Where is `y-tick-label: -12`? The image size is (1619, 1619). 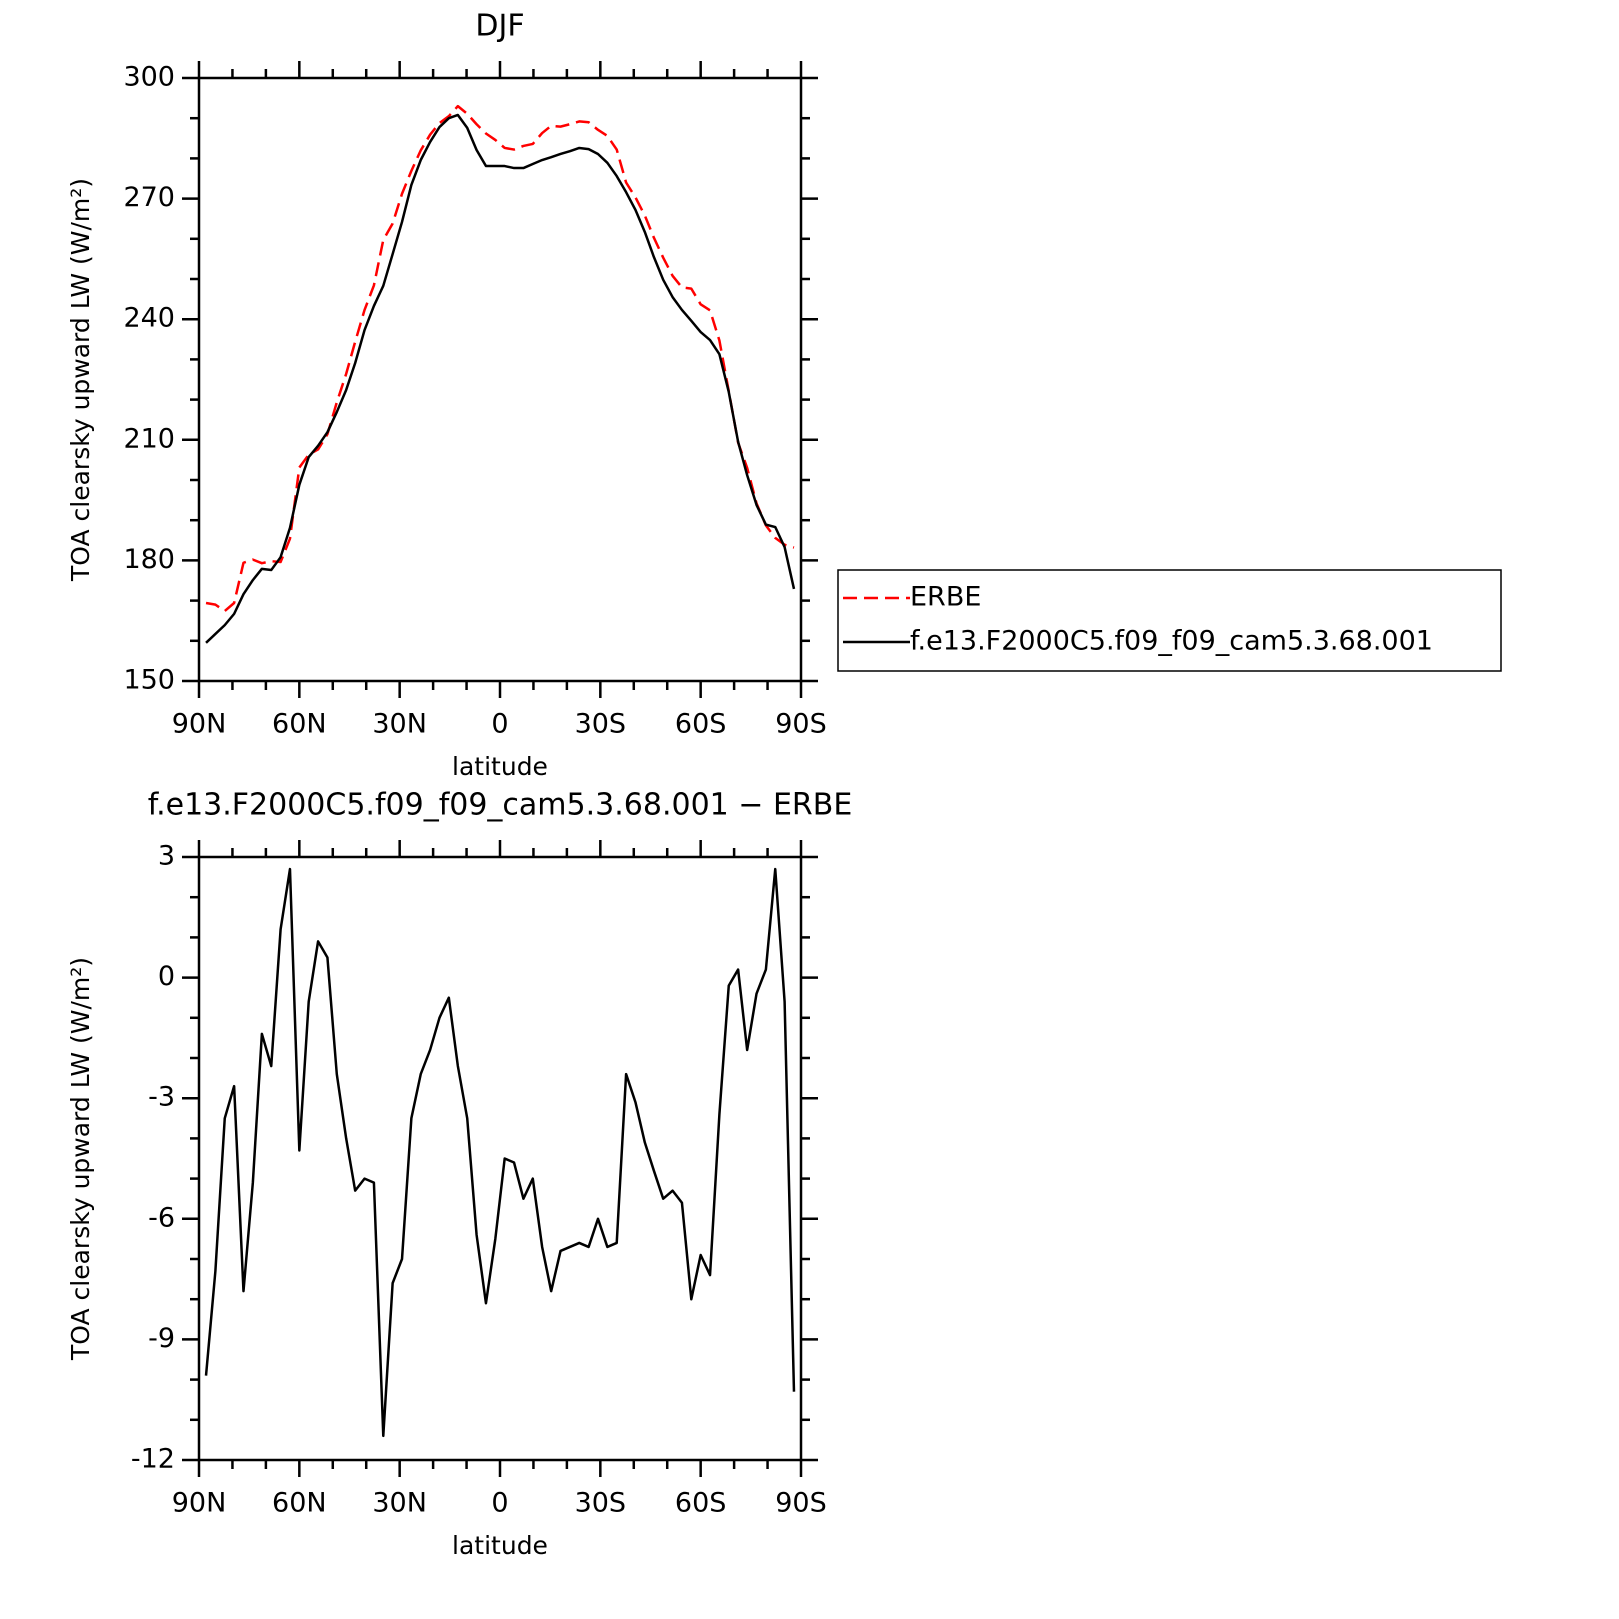
y-tick-label: -12 is located at coordinates (153, 1459).